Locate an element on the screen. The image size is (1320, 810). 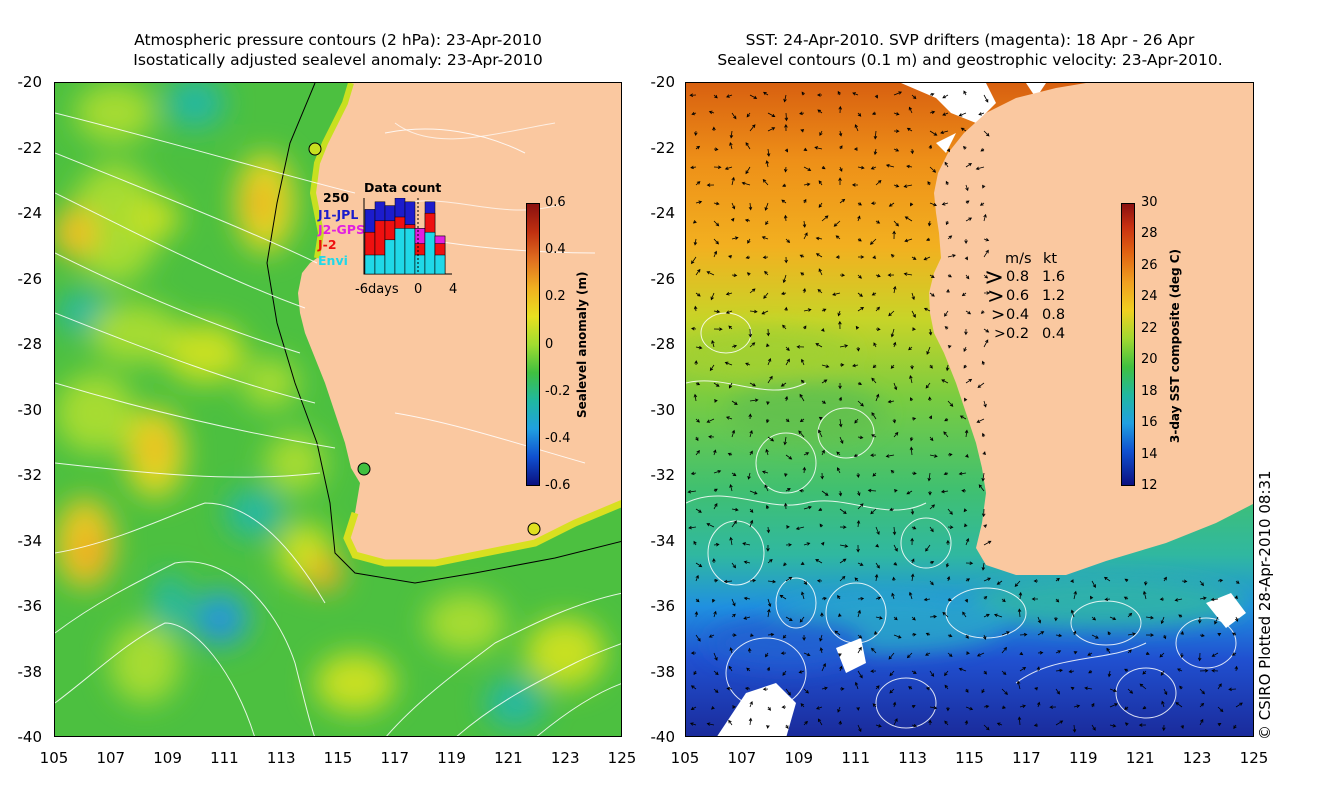
y-tick-label: -28 is located at coordinates (30, 344).